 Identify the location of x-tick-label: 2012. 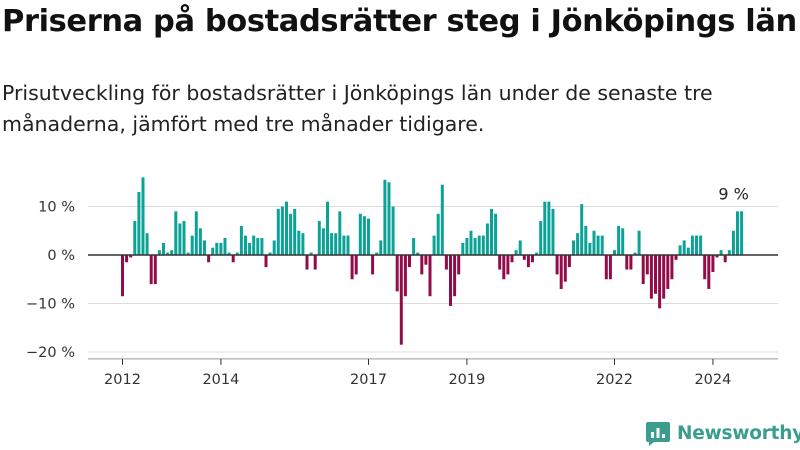
(122, 380).